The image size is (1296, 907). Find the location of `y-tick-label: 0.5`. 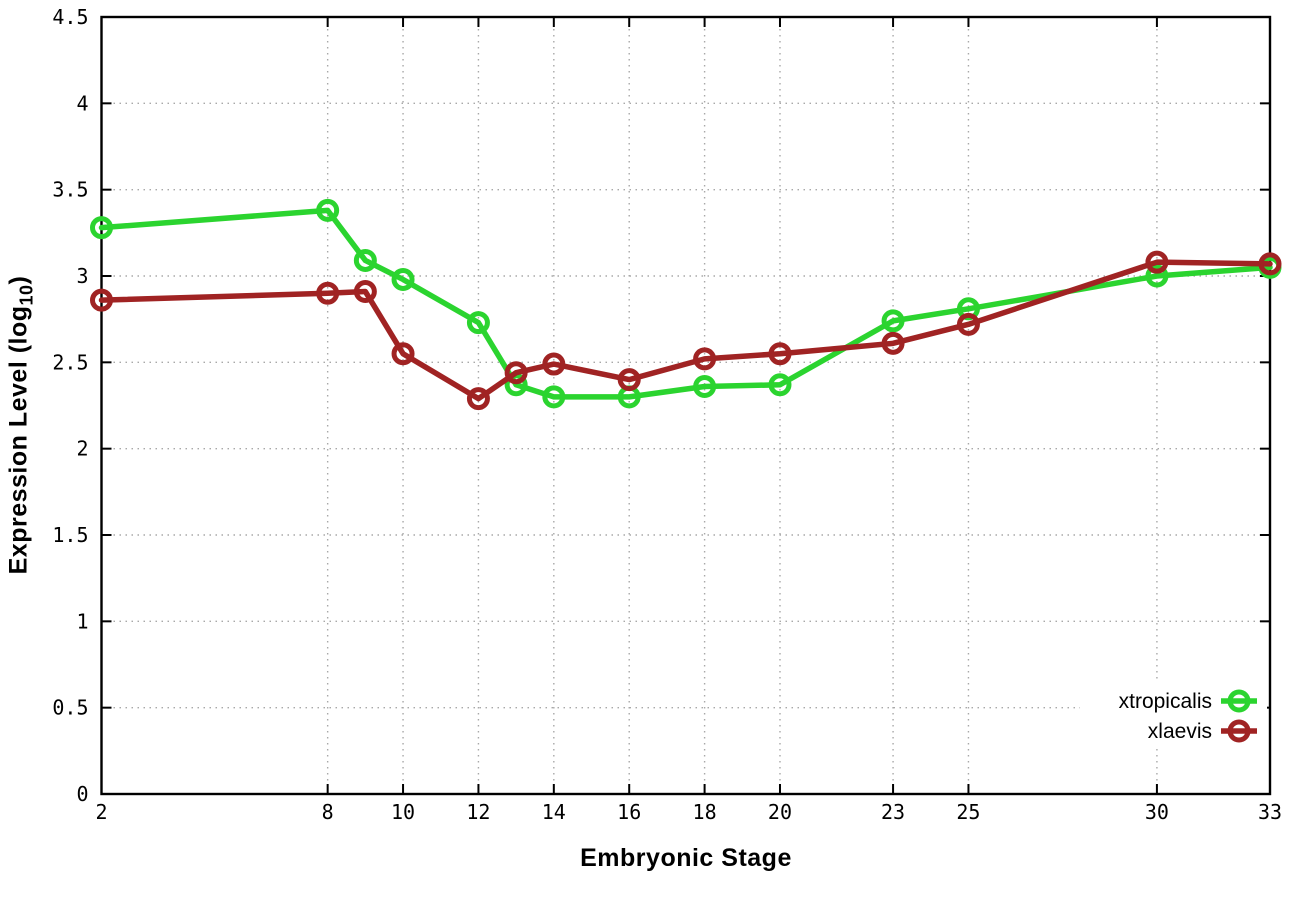

y-tick-label: 0.5 is located at coordinates (70, 708).